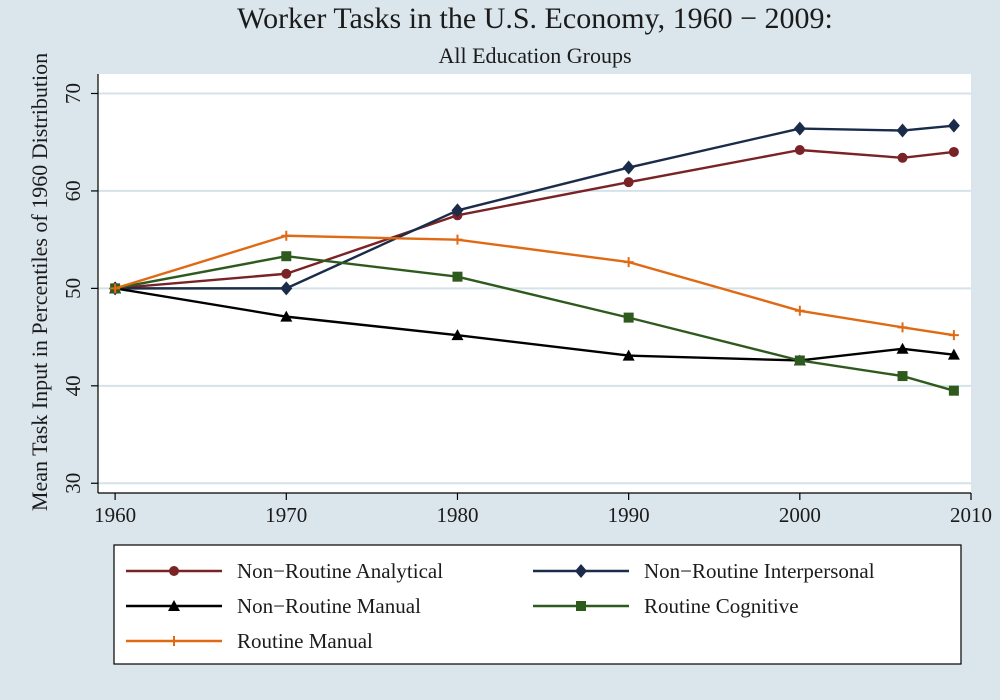 This screenshot has height=700, width=1000. I want to click on x-tick-label: 1960, so click(115, 515).